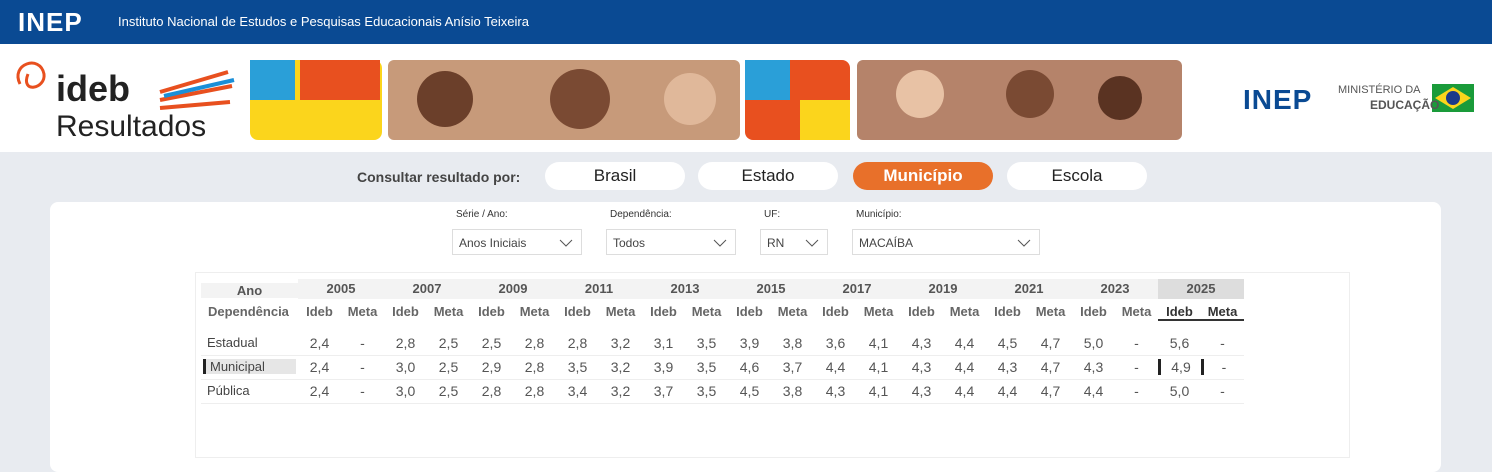 This screenshot has width=1492, height=472. What do you see at coordinates (1077, 176) in the screenshot?
I see `nav-button: Escola` at bounding box center [1077, 176].